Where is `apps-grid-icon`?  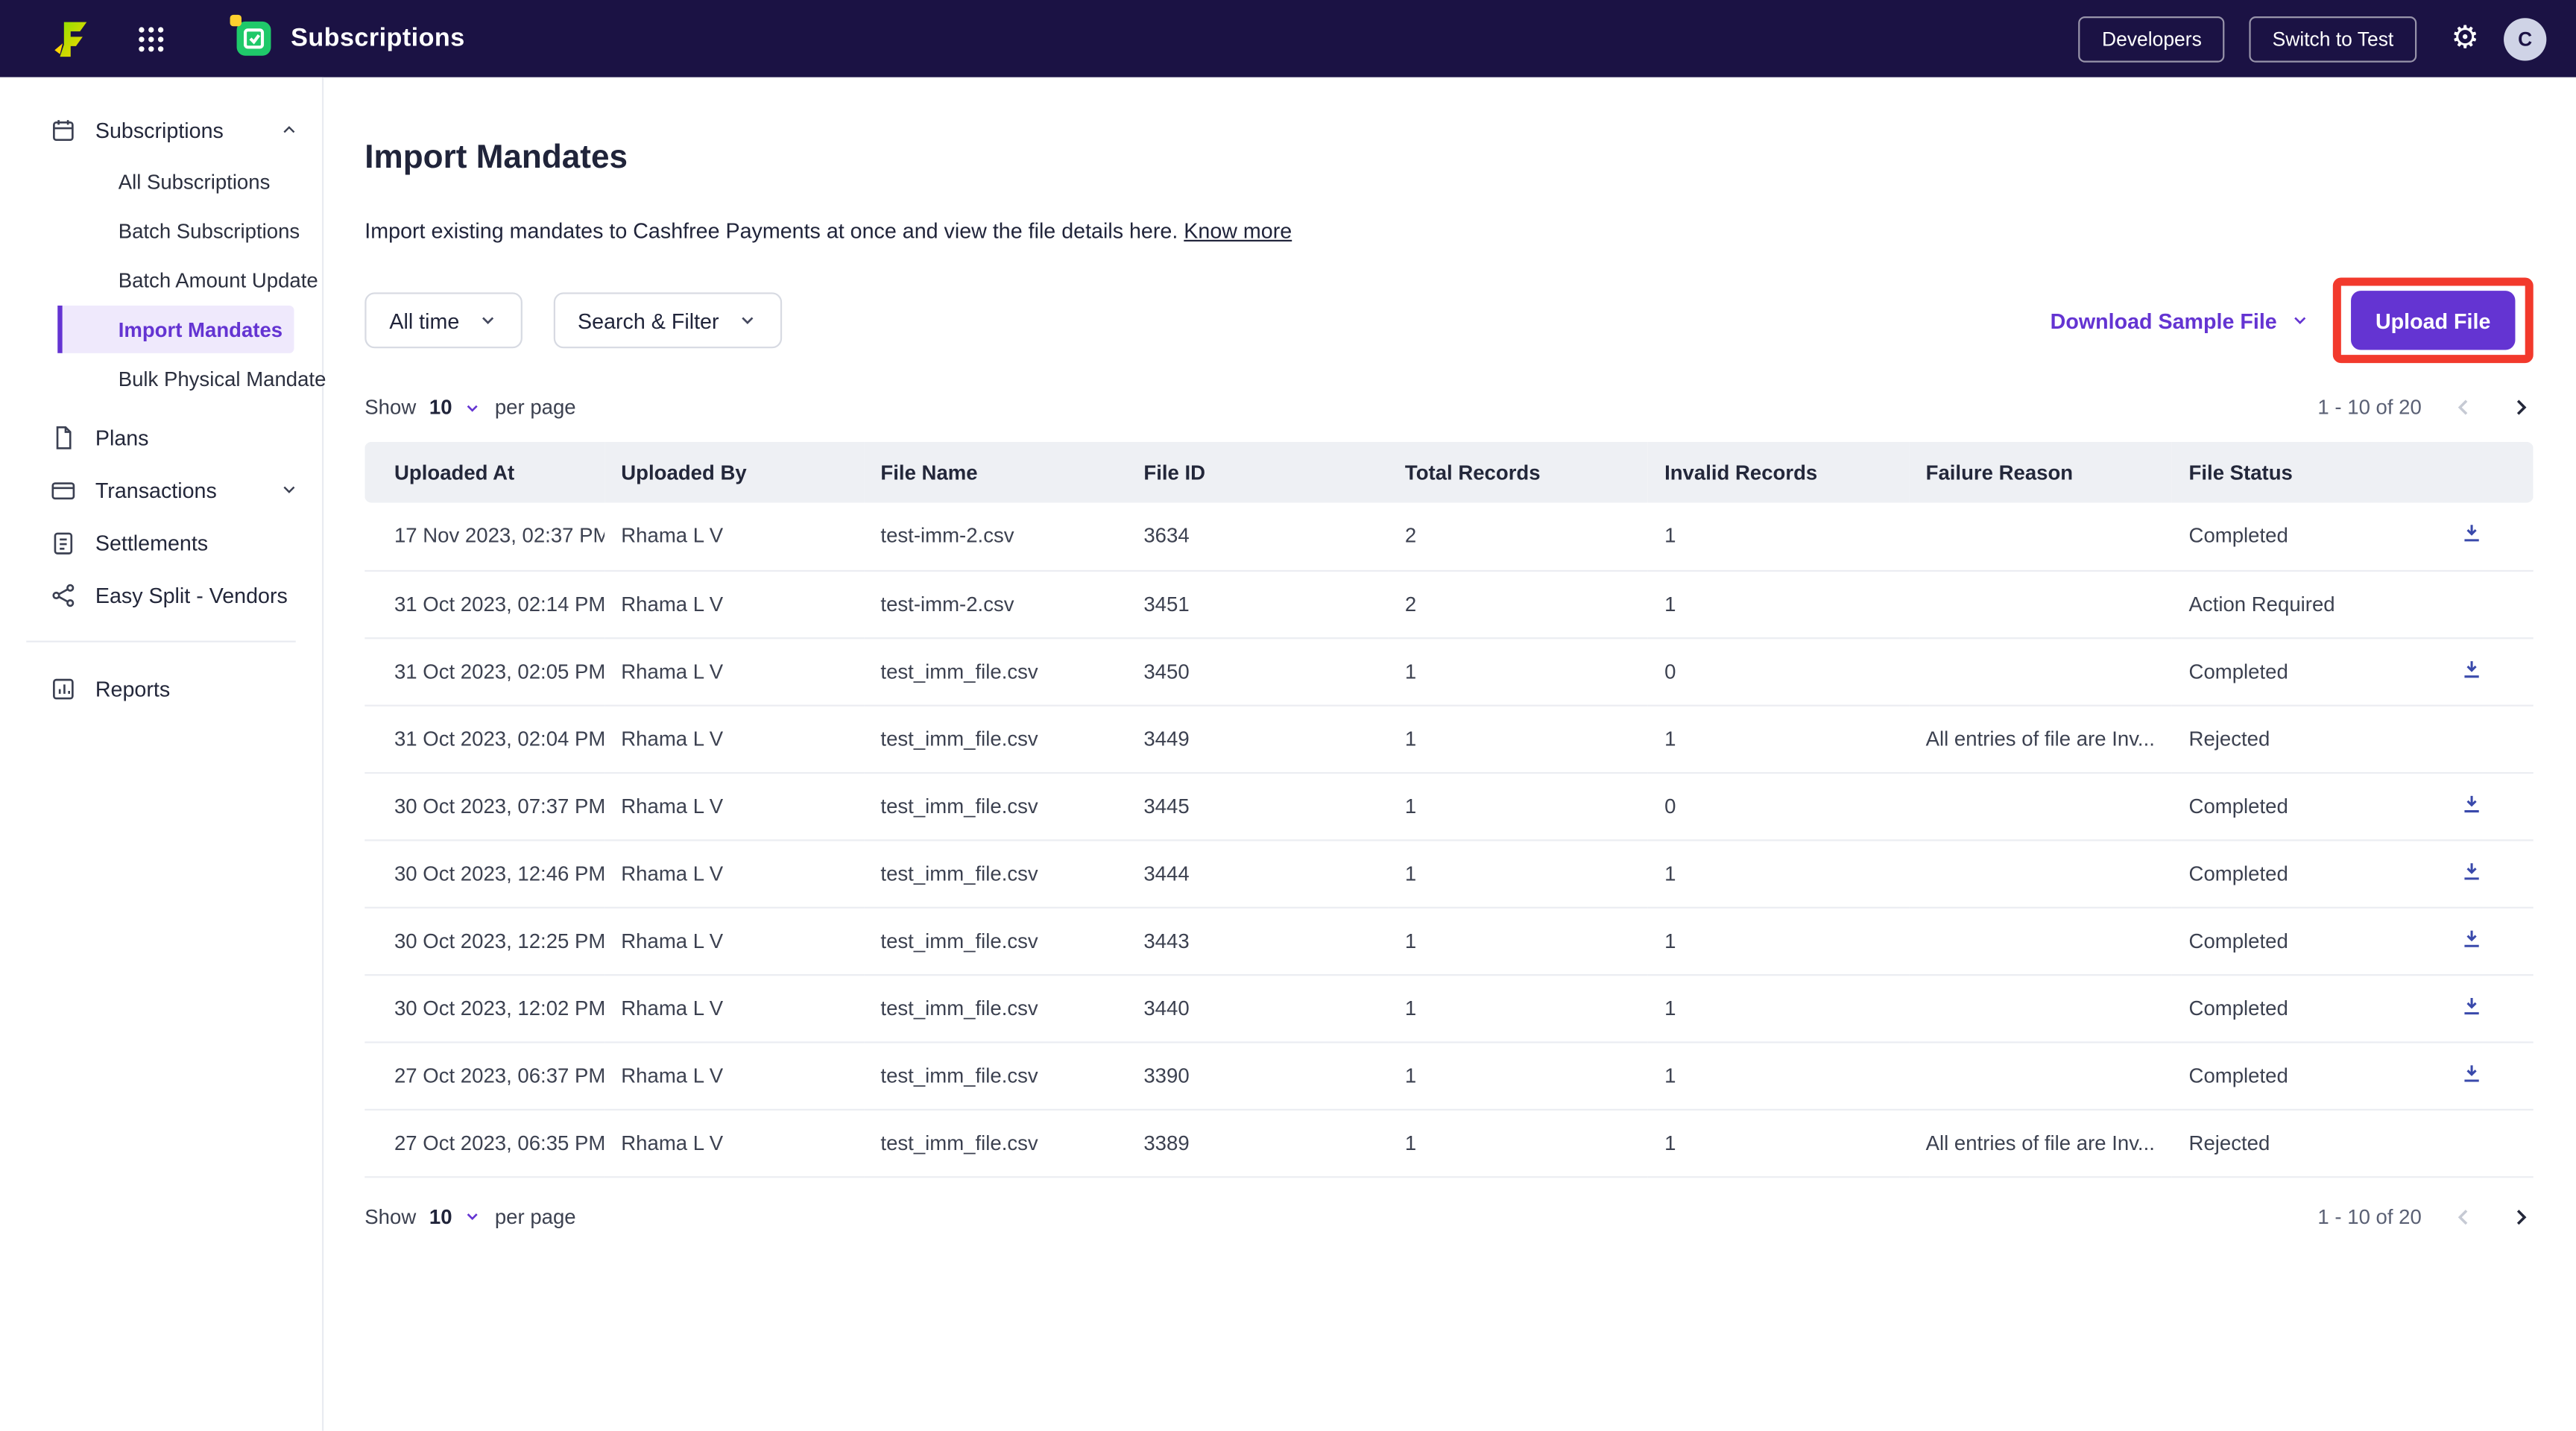 apps-grid-icon is located at coordinates (152, 39).